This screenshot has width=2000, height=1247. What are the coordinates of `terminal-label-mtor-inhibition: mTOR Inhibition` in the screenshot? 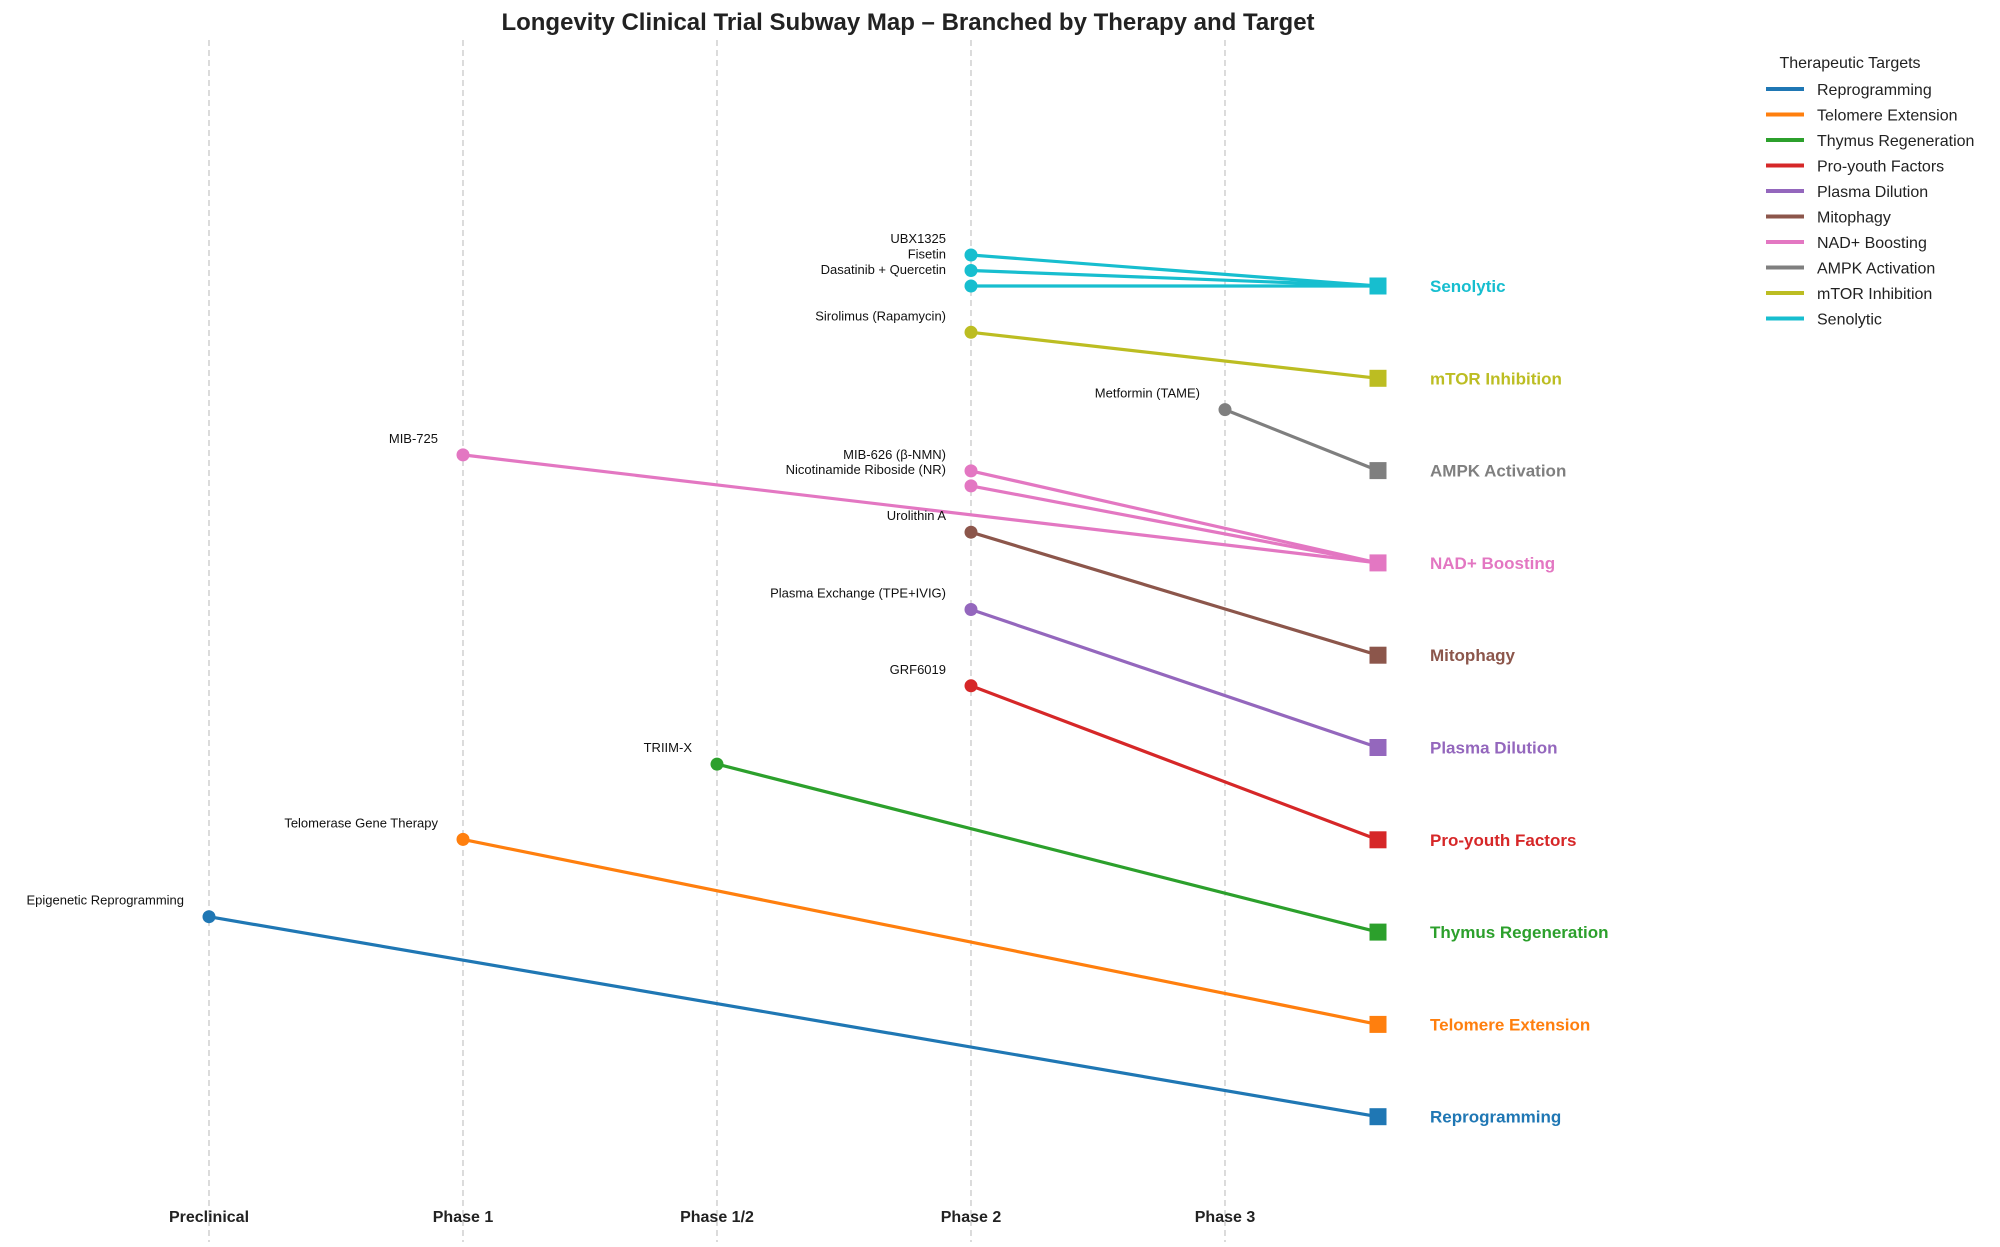 It's located at (1496, 378).